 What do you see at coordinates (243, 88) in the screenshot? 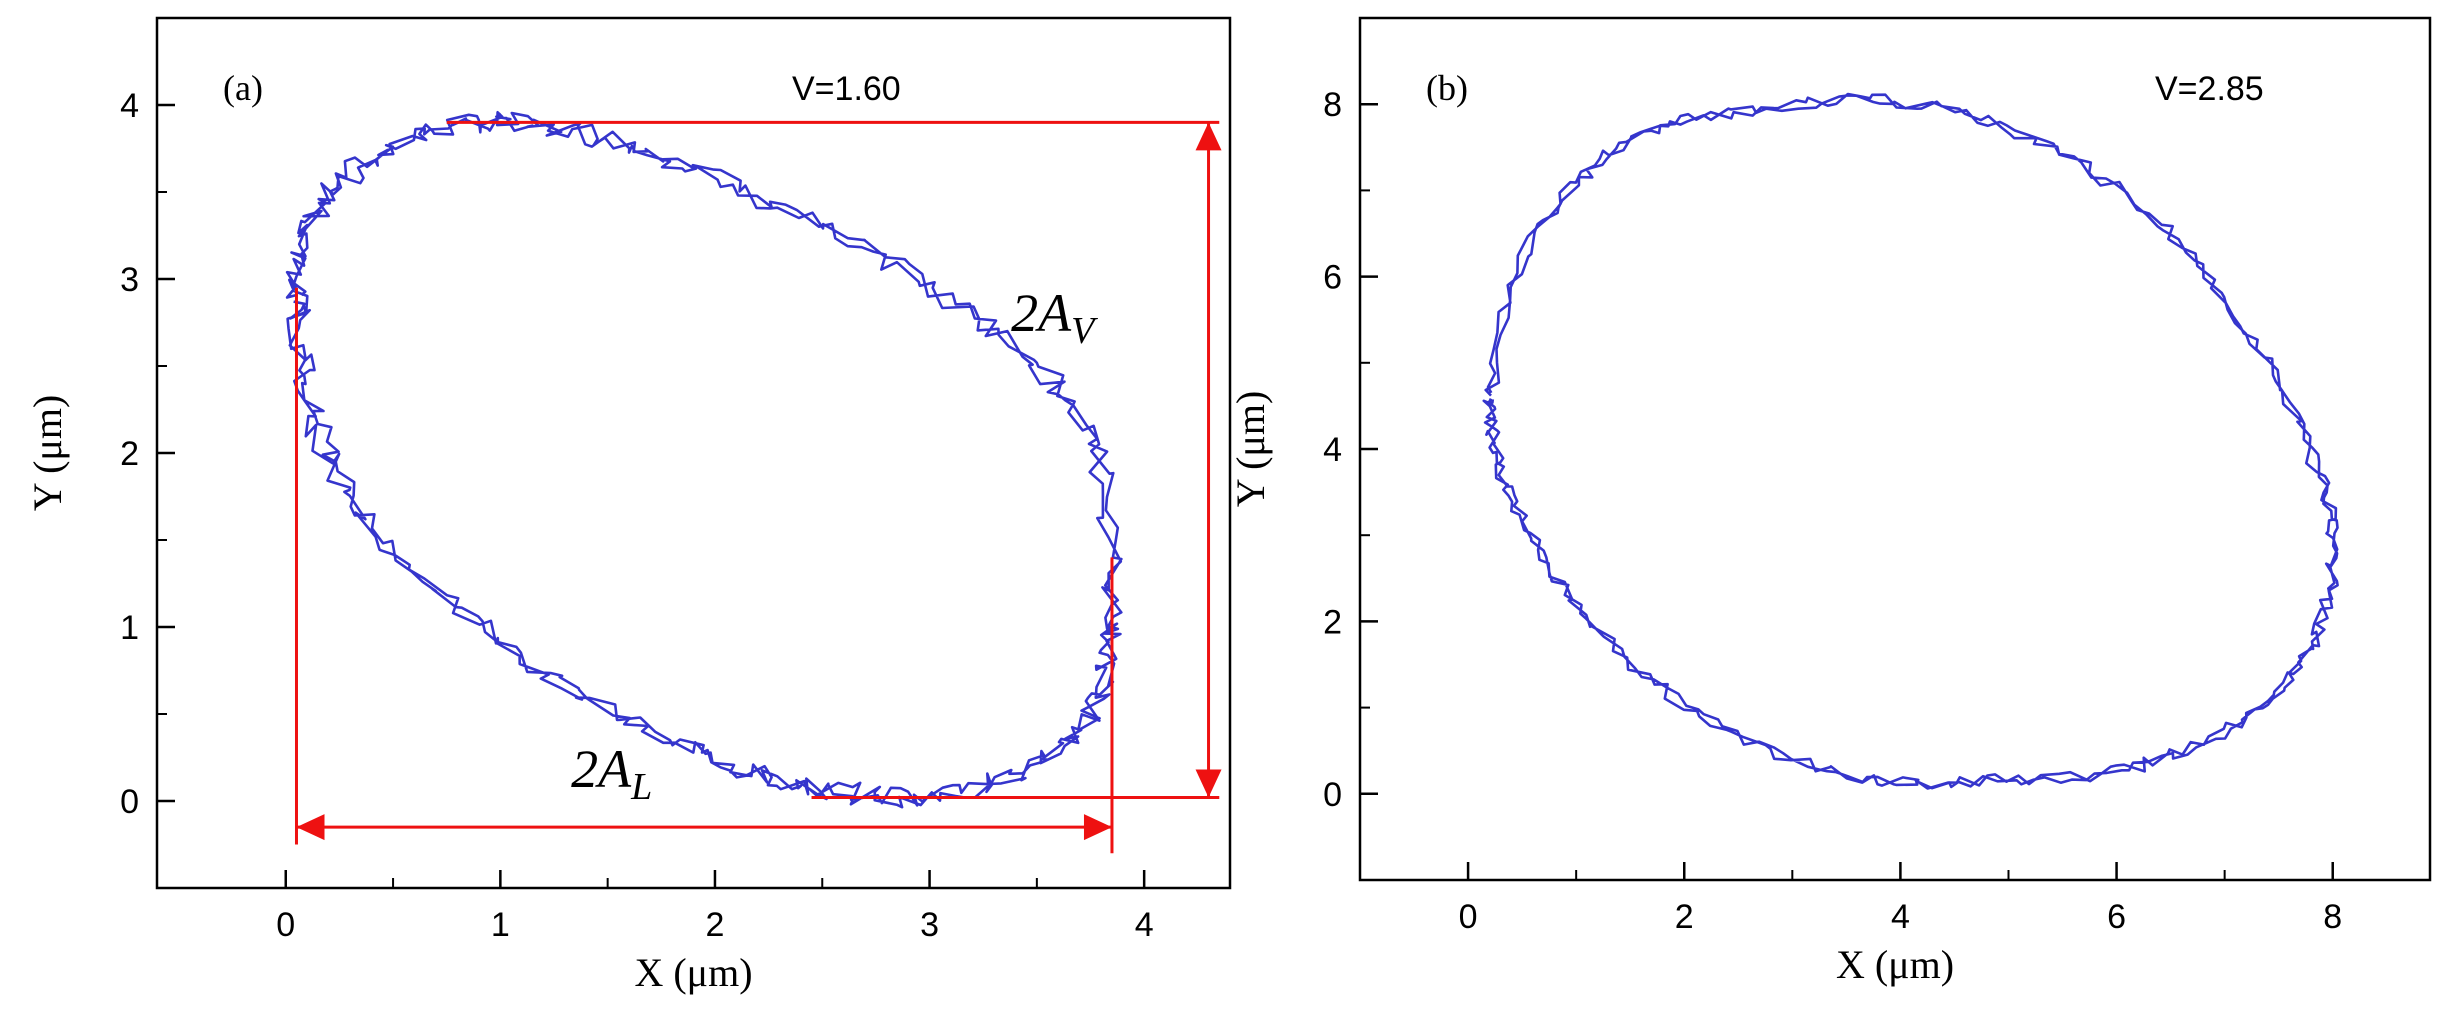
I see `panel-label: (a)` at bounding box center [243, 88].